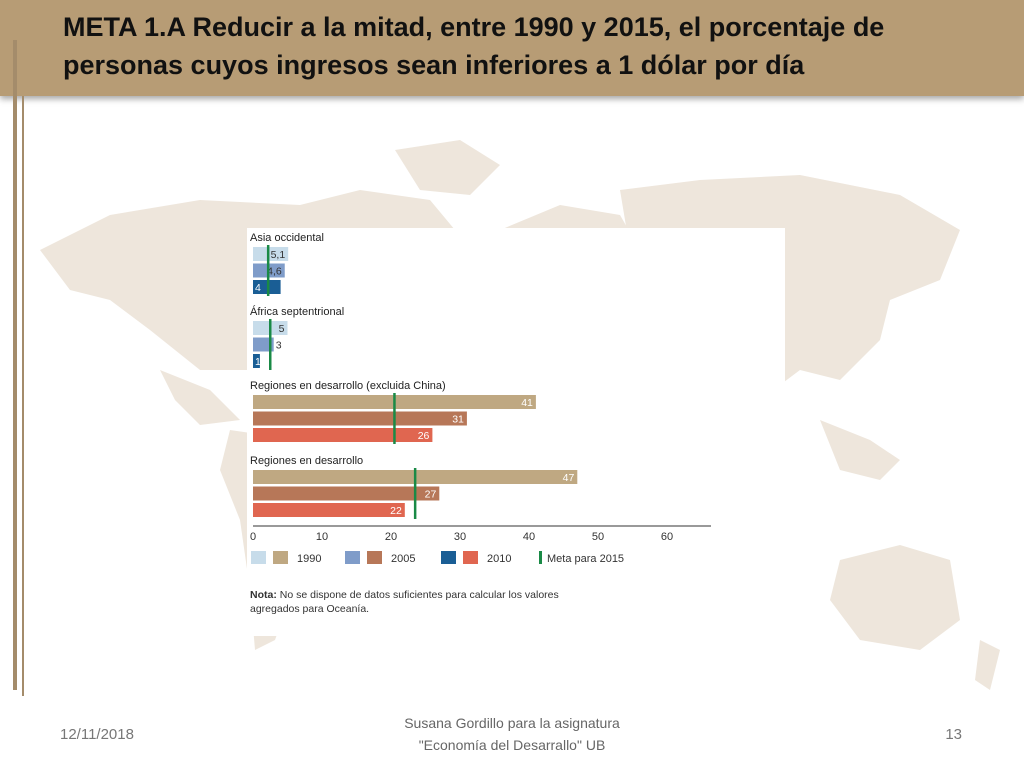 This screenshot has width=1024, height=768. What do you see at coordinates (278, 255) in the screenshot?
I see `bar-value-label: 5,1` at bounding box center [278, 255].